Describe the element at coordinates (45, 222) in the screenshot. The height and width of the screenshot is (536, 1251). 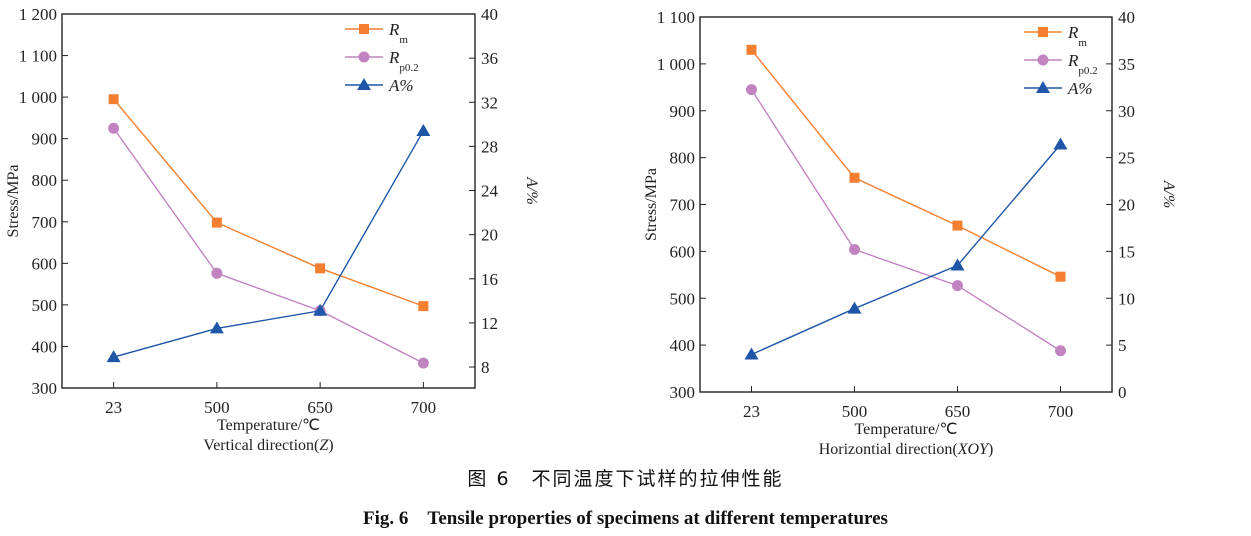
I see `y-tick-label: 700` at that location.